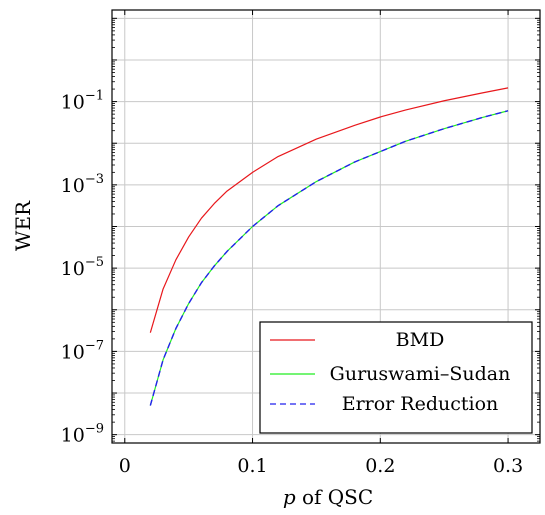  I want to click on y-tick-label: 10⁻¹, so click(82, 101).